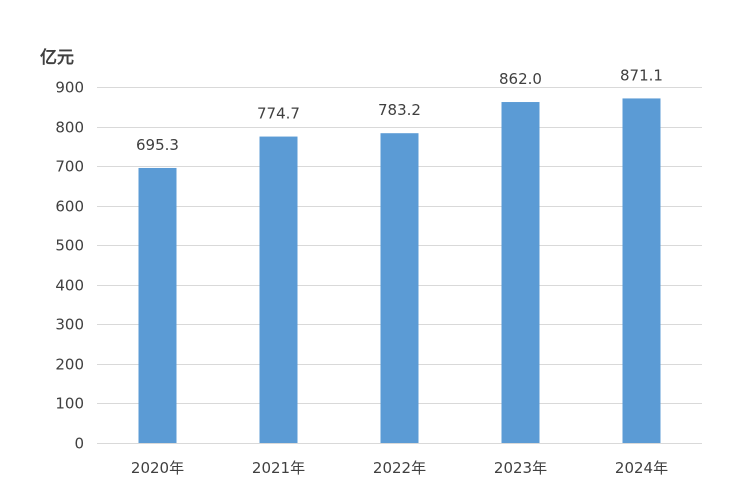 The width and height of the screenshot is (751, 488). I want to click on x-axis-ticks: 2020年 2021年 2022年 2023年 2024年, so click(399, 468).